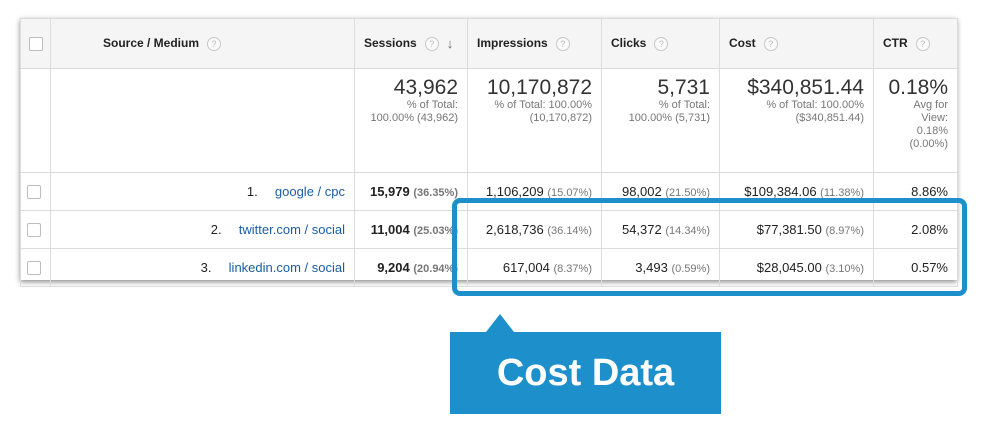  I want to click on callout-arrow, so click(500, 323).